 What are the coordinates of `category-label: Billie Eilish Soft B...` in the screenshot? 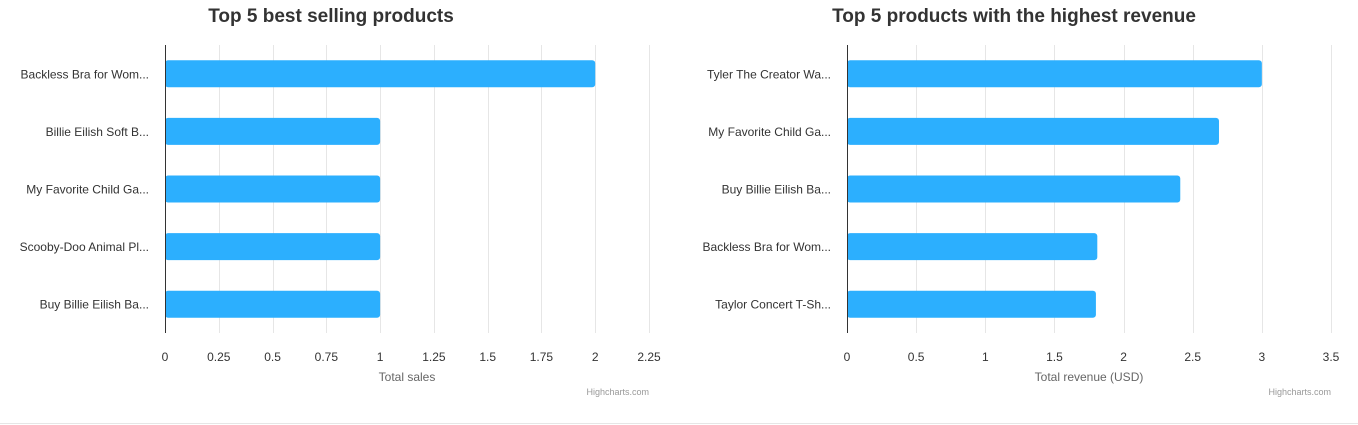 It's located at (97, 132).